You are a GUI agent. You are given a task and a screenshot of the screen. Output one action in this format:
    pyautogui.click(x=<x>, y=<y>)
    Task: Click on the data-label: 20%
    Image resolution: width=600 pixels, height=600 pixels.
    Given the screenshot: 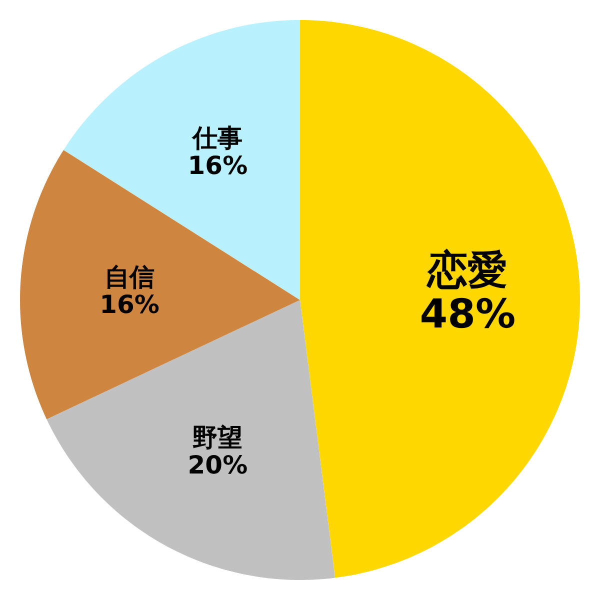 What is the action you would take?
    pyautogui.click(x=218, y=465)
    